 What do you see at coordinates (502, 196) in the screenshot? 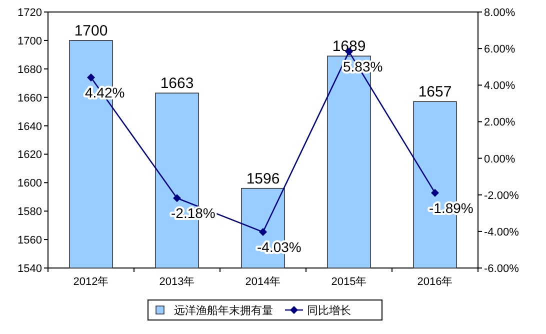
I see `y2-tick-label: -2.00%` at bounding box center [502, 196].